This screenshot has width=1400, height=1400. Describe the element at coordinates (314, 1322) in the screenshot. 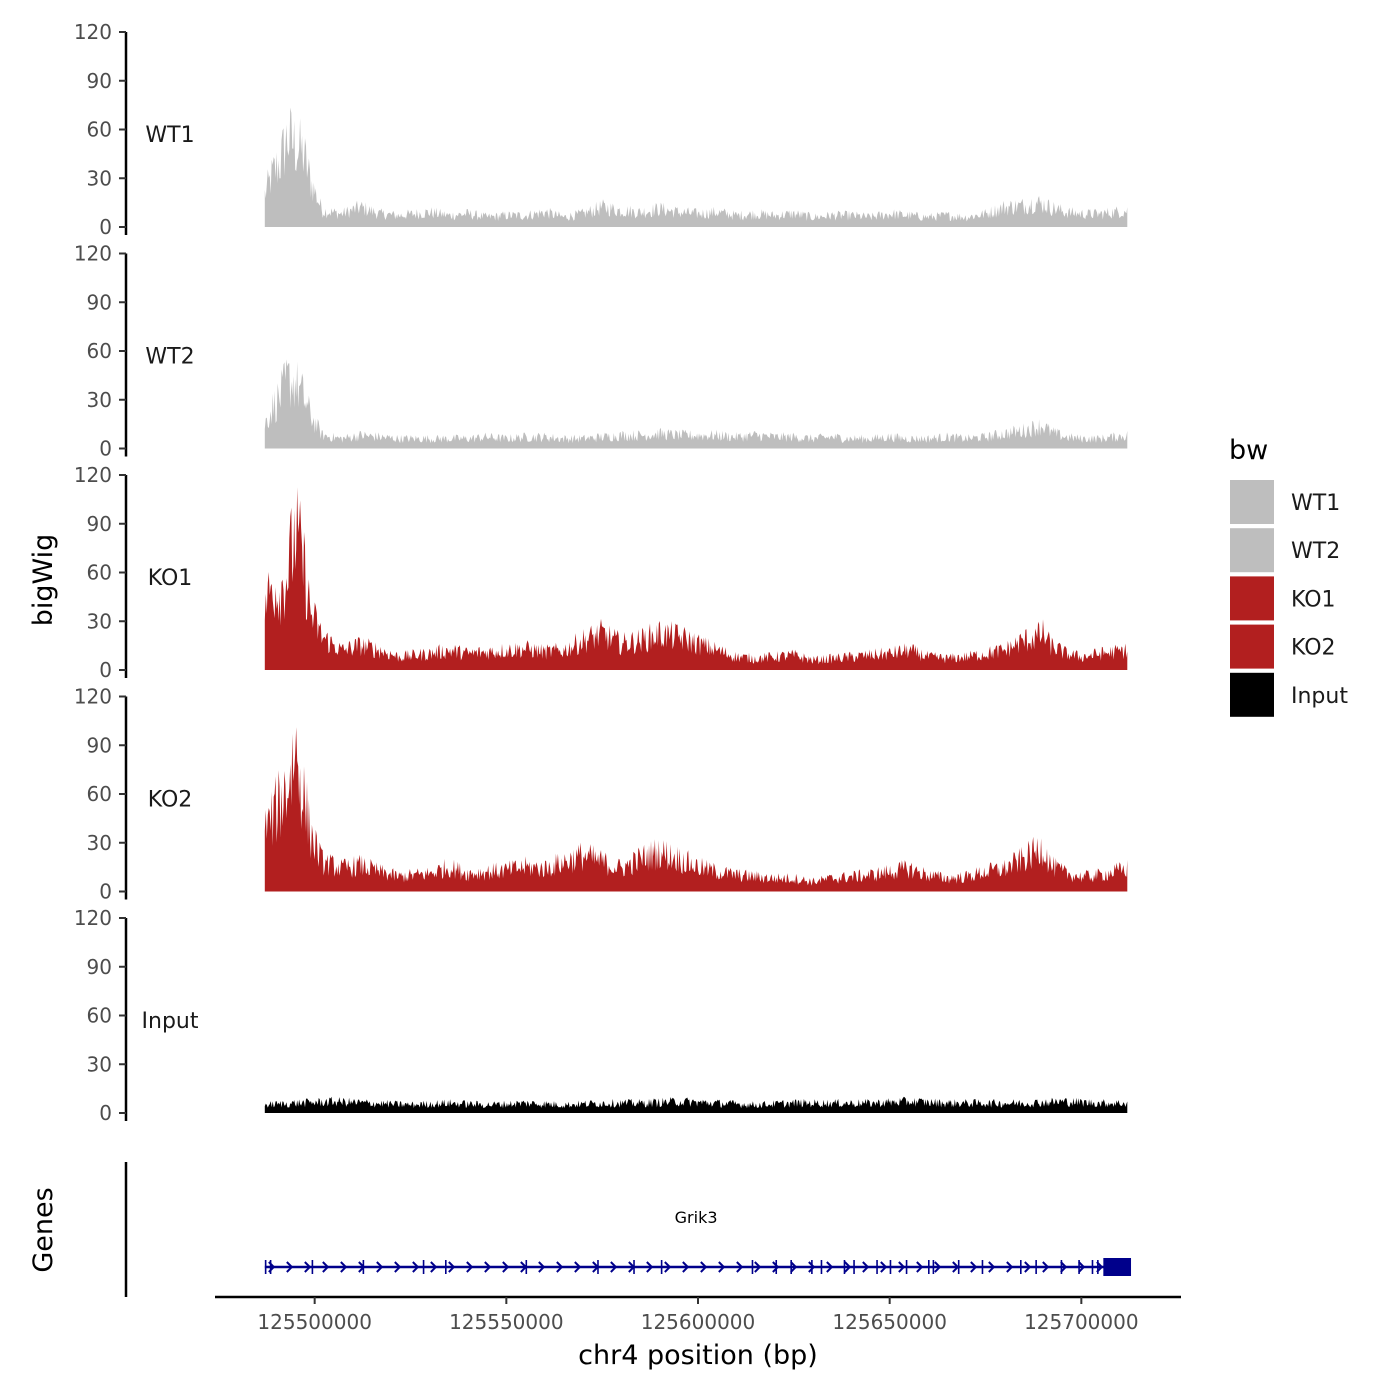

I see `x-tick-label: 125500000` at that location.